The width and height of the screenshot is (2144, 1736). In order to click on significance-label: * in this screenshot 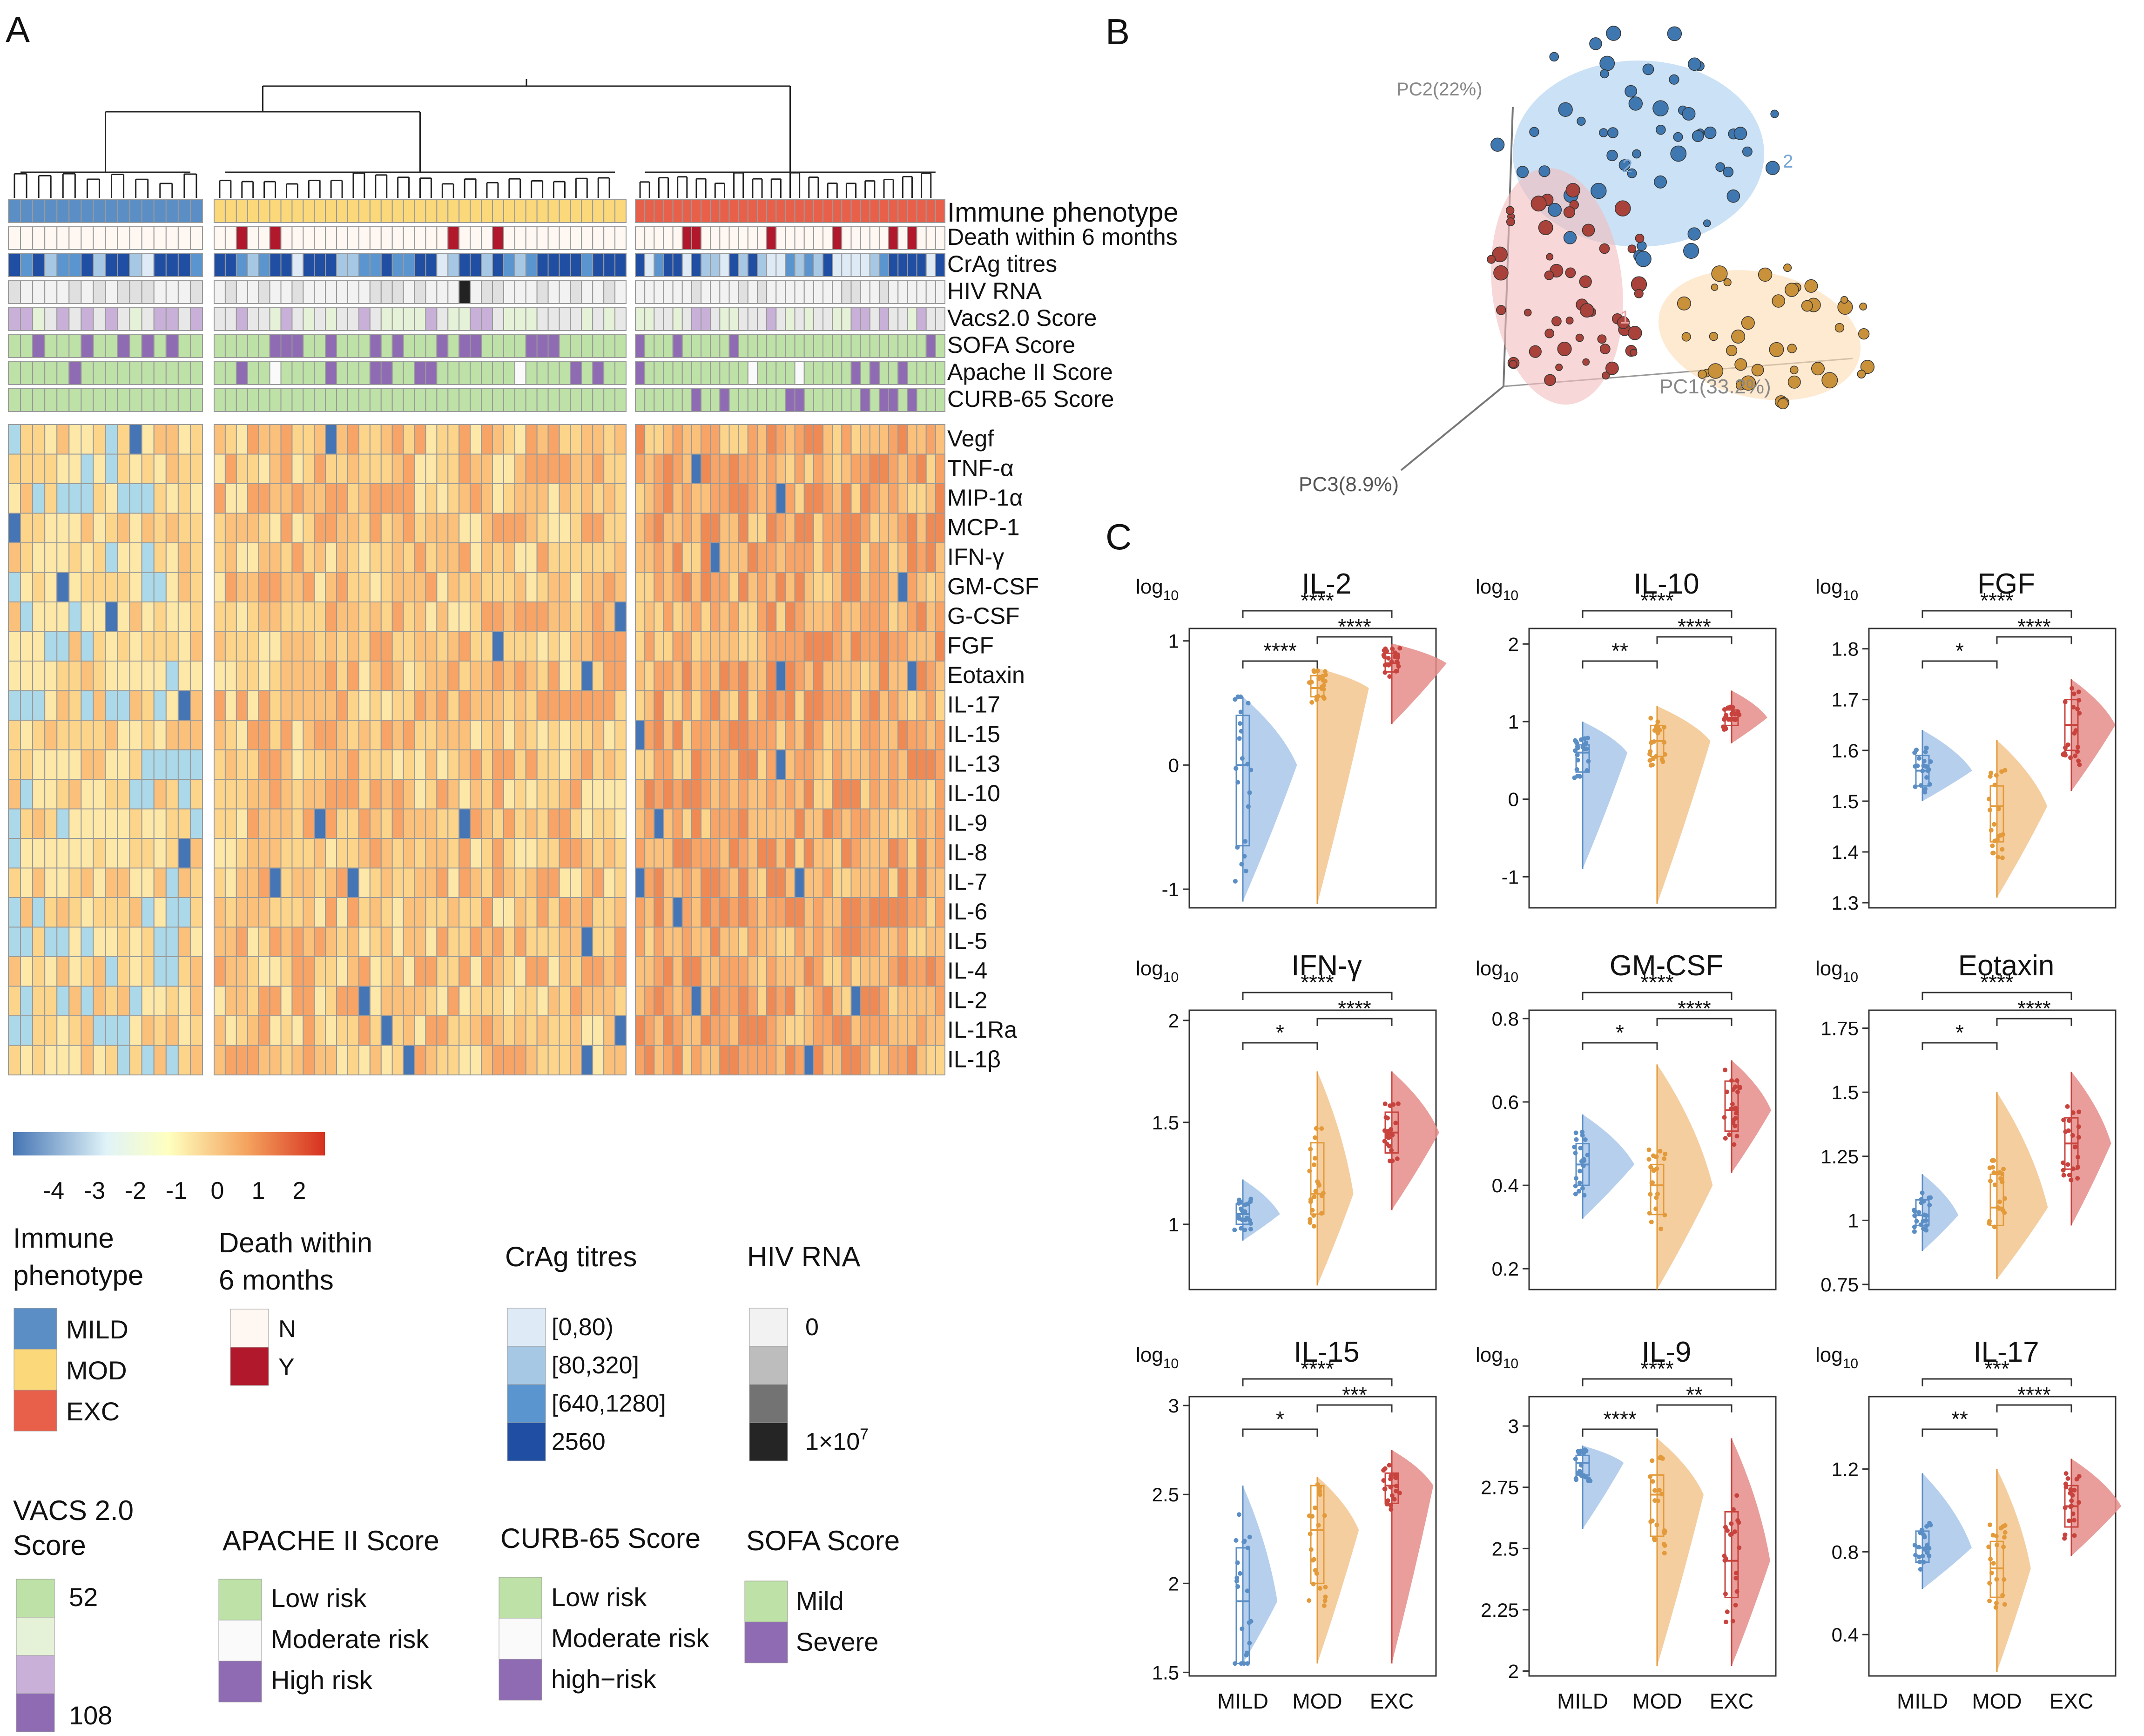, I will do `click(1280, 1032)`.